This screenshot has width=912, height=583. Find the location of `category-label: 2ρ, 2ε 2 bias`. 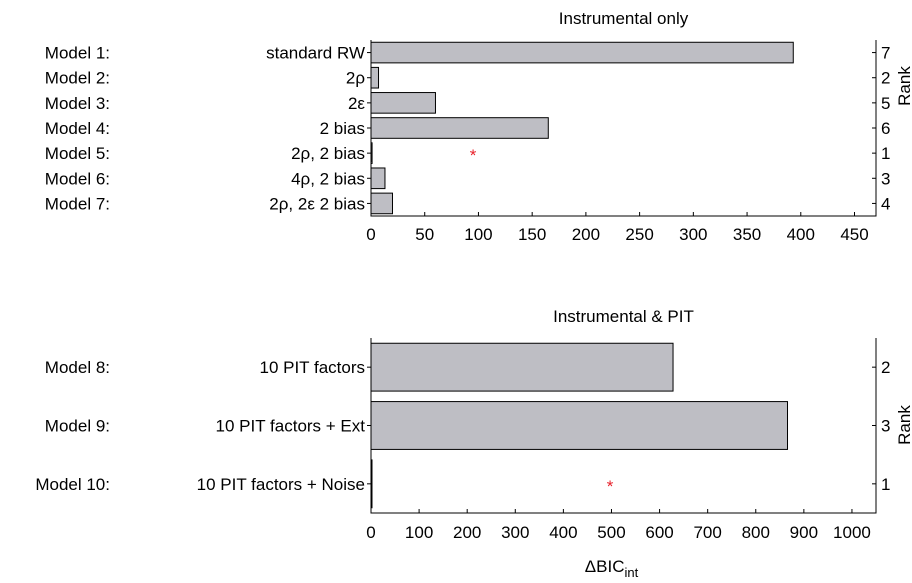

category-label: 2ρ, 2ε 2 bias is located at coordinates (317, 203).